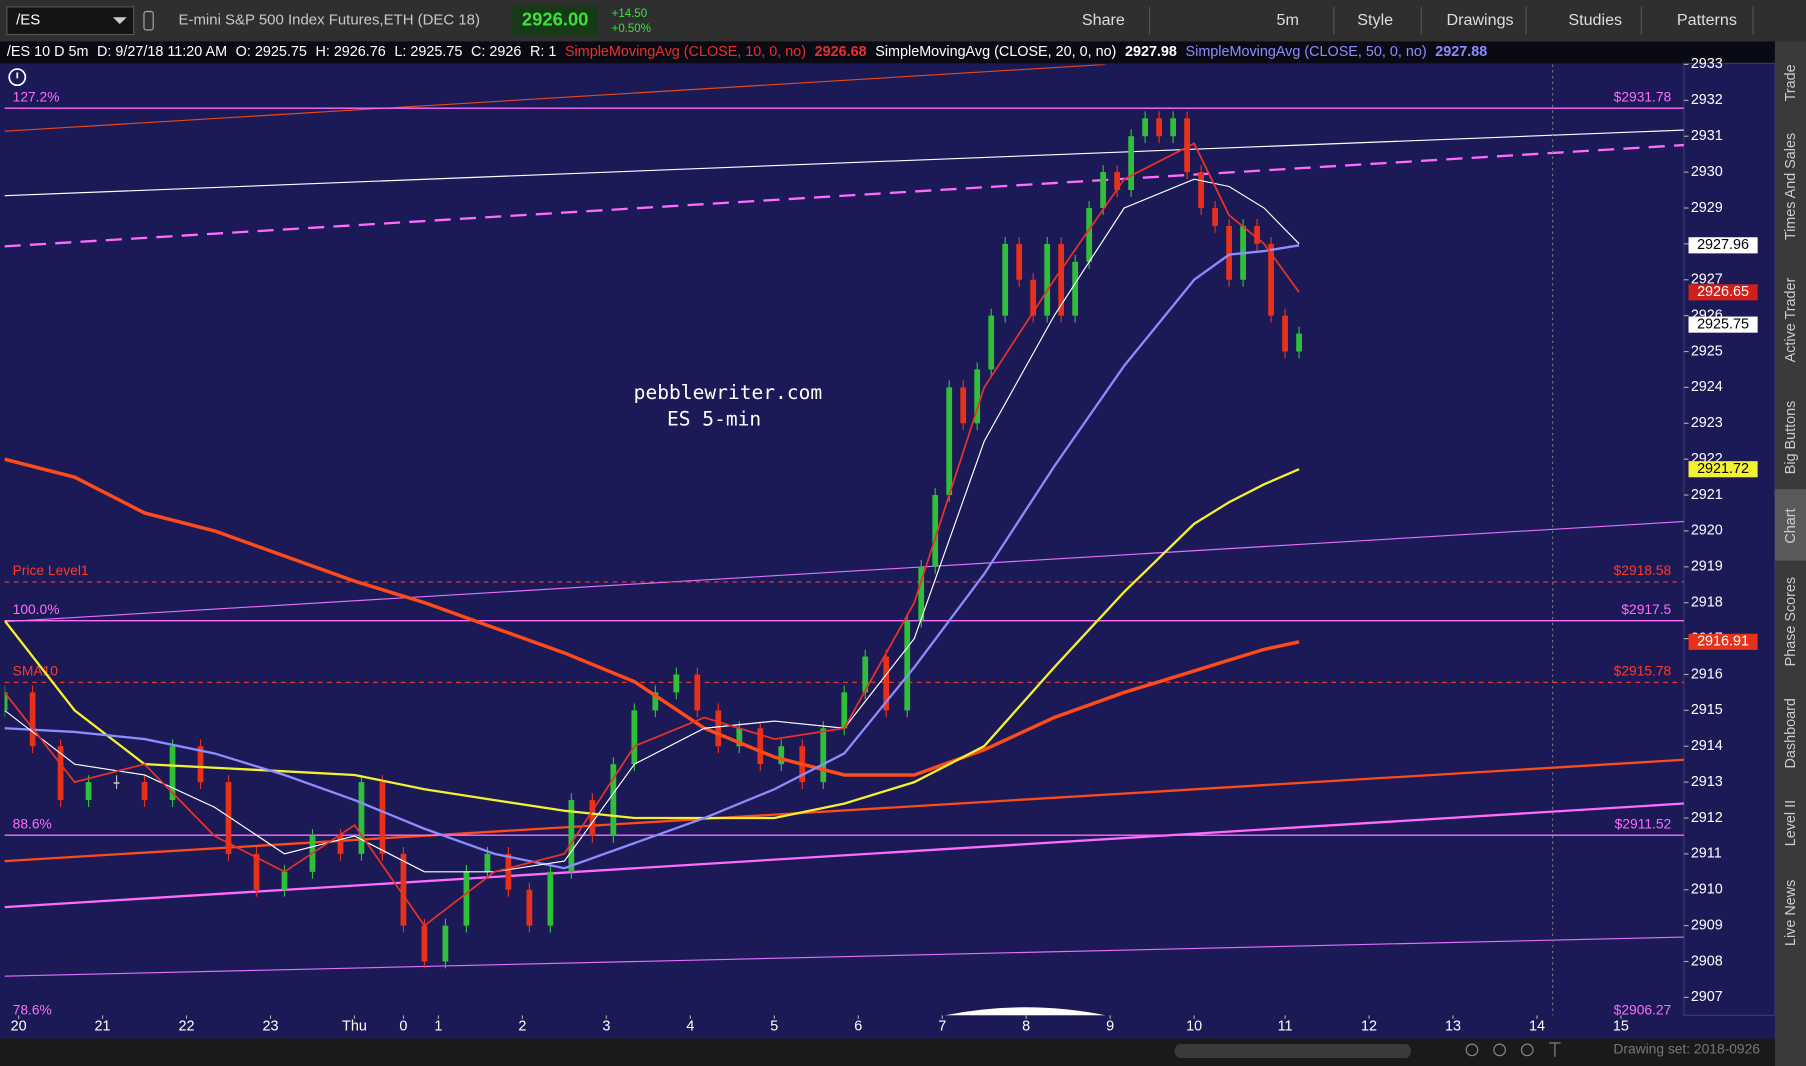 This screenshot has height=1066, width=1806. I want to click on level-label: $2906.27, so click(1643, 1009).